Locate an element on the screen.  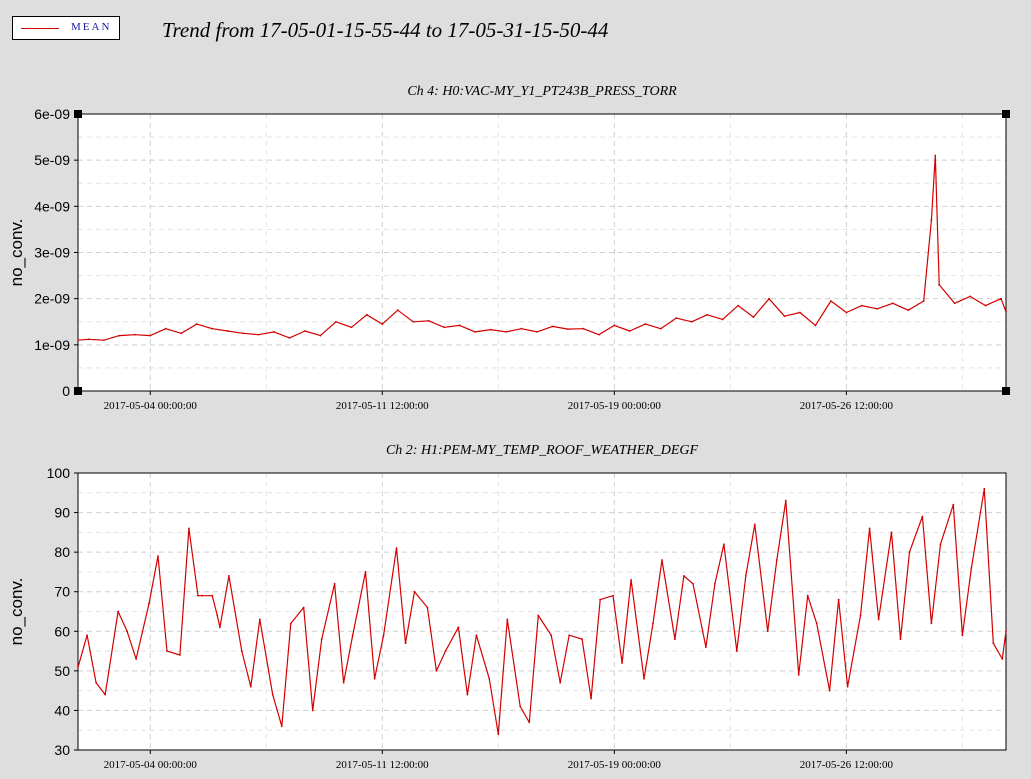
y-tick-label: 2e-09 is located at coordinates (52, 299).